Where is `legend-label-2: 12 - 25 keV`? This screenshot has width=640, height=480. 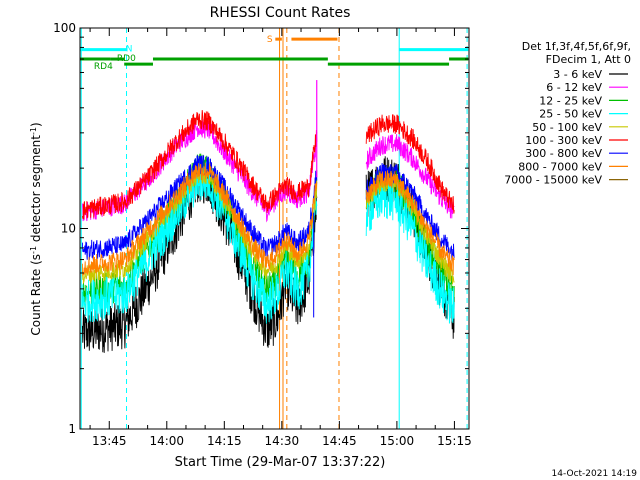
legend-label-2: 12 - 25 keV is located at coordinates (570, 100).